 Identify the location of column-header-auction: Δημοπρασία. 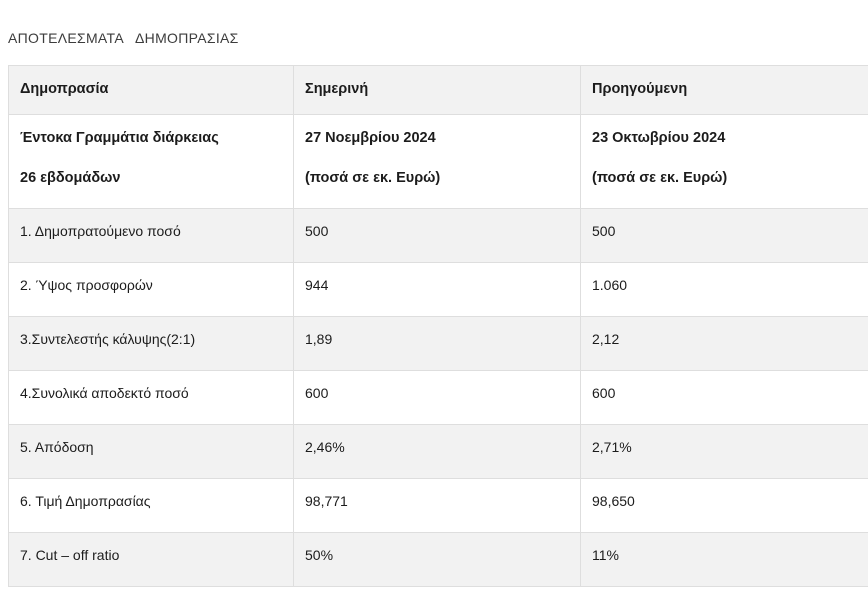
(151, 90).